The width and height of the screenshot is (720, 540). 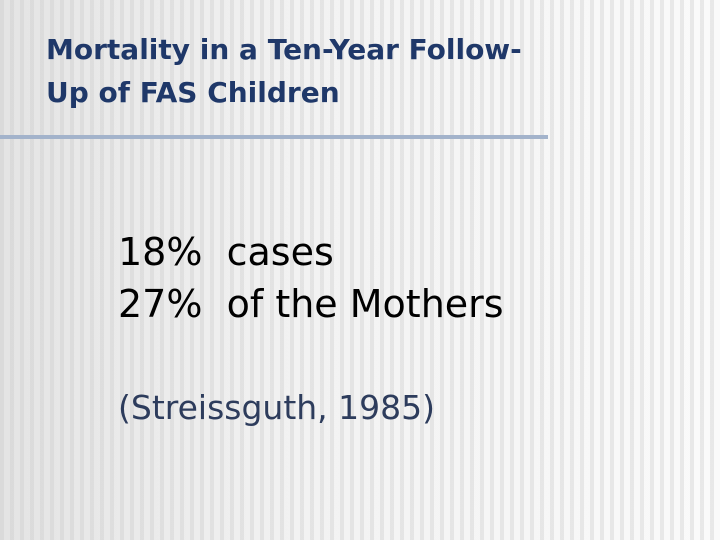 What do you see at coordinates (274, 137) in the screenshot?
I see `title-underline` at bounding box center [274, 137].